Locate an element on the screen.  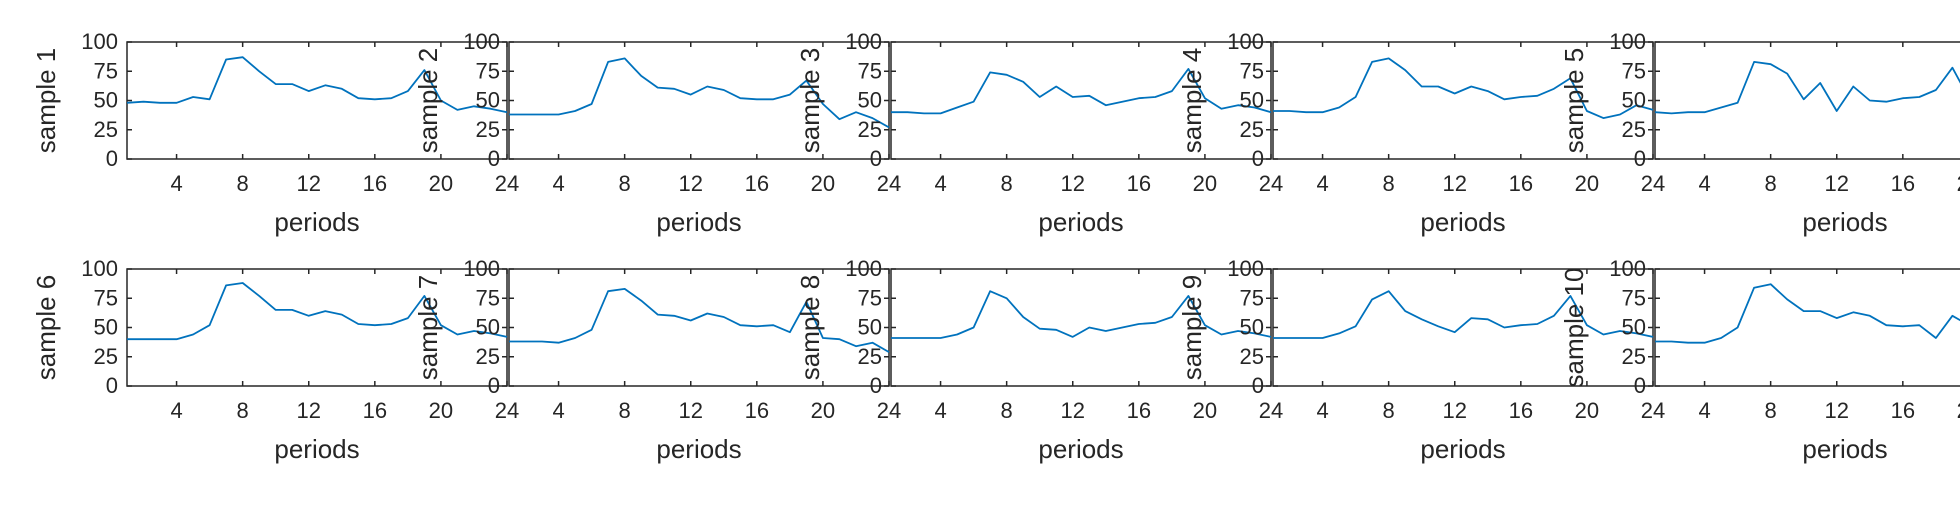
y-axis-title: sample 1 is located at coordinates (46, 101).